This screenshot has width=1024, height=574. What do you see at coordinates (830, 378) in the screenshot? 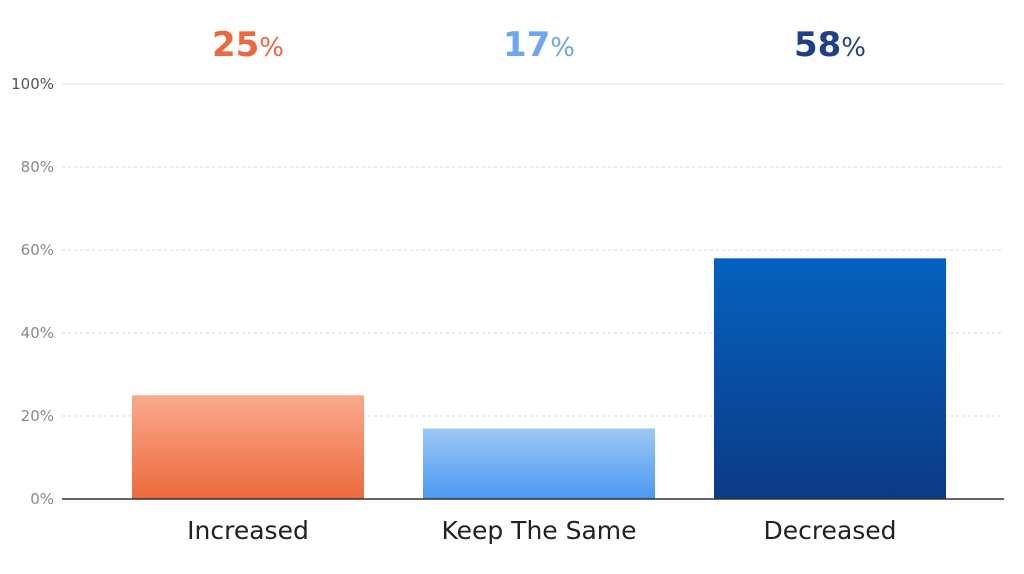
I see `bar-decreased` at bounding box center [830, 378].